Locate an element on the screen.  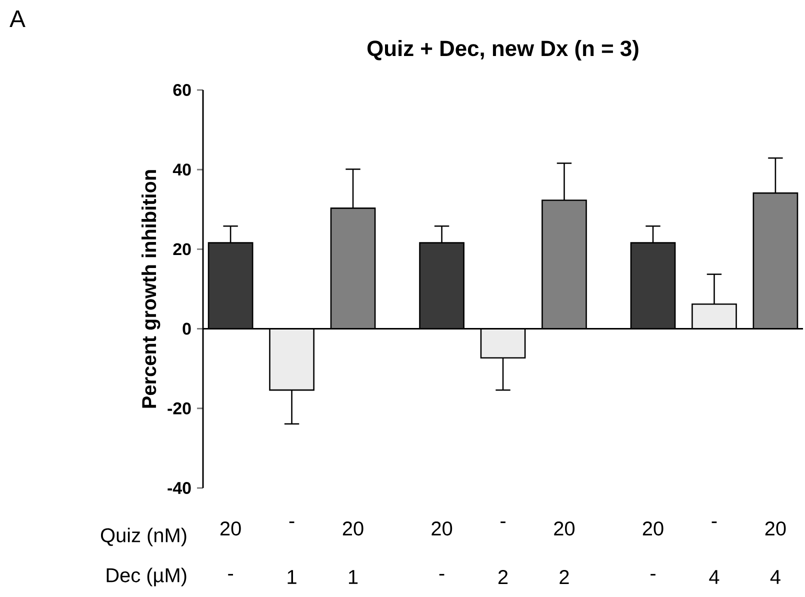
y-tick-label: 0 is located at coordinates (186, 328).